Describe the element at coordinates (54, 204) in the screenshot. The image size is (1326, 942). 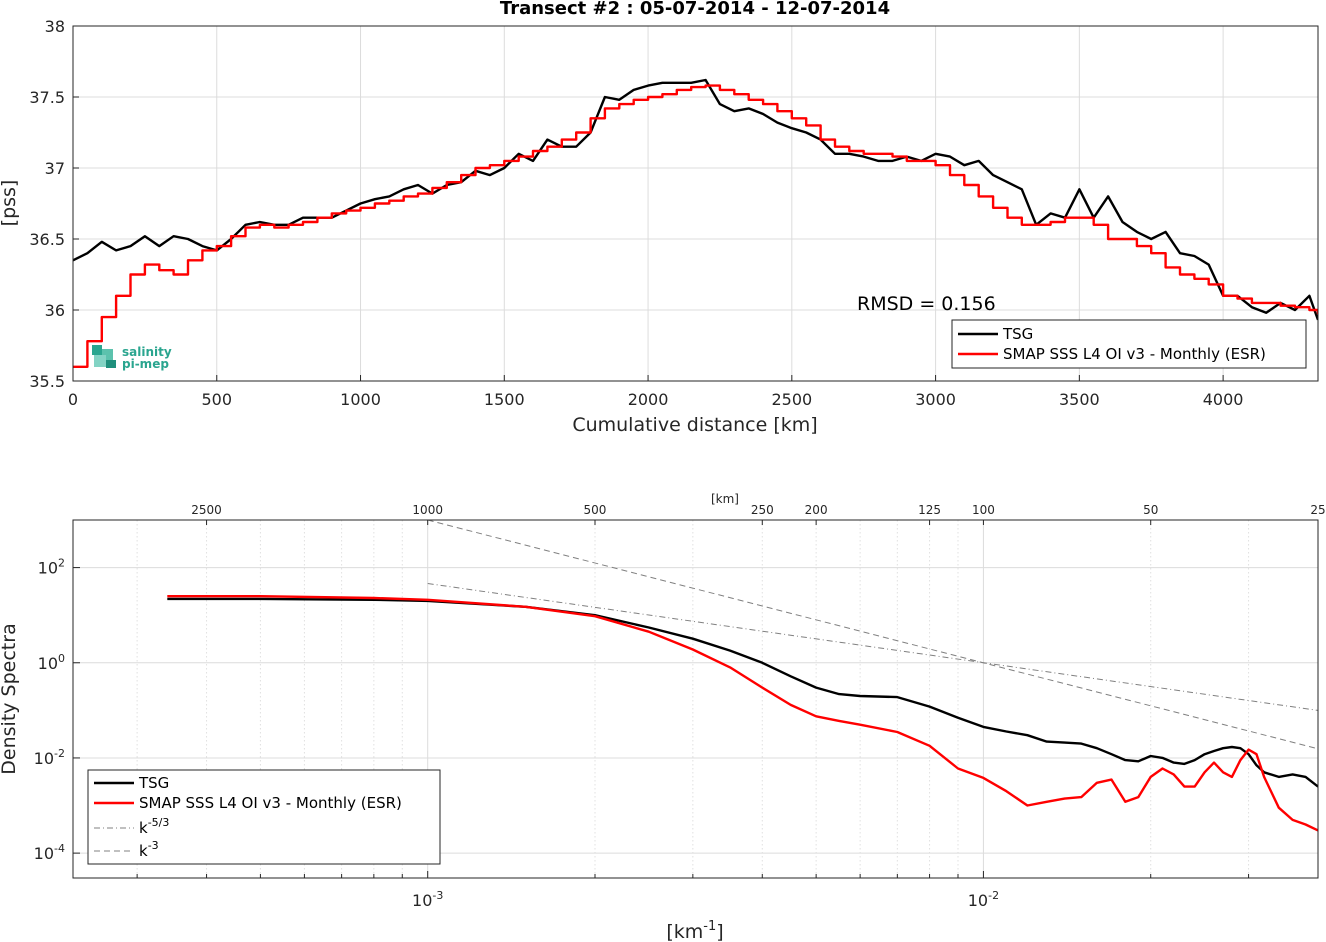
I see `y-axis-ticks: 35.5 36 36.5 37 37.5 38` at that location.